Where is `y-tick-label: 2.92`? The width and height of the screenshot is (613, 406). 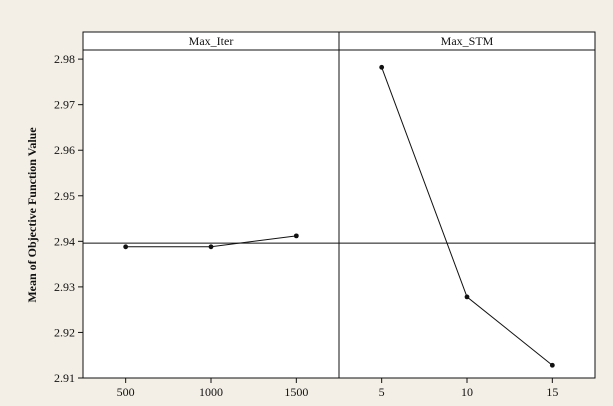
y-tick-label: 2.92 is located at coordinates (64, 332).